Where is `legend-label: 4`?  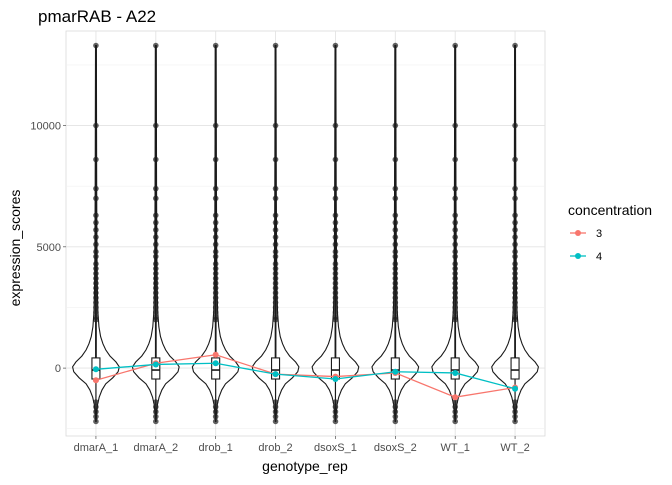
legend-label: 4 is located at coordinates (599, 257).